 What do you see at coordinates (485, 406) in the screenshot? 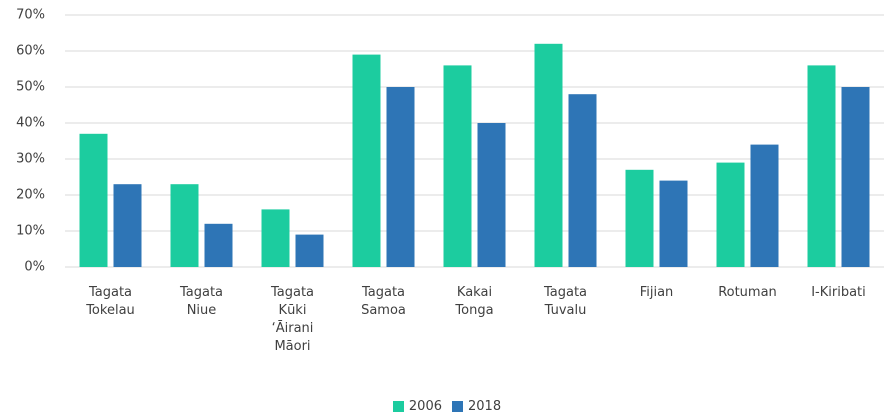
I see `legend-label: 2018` at bounding box center [485, 406].